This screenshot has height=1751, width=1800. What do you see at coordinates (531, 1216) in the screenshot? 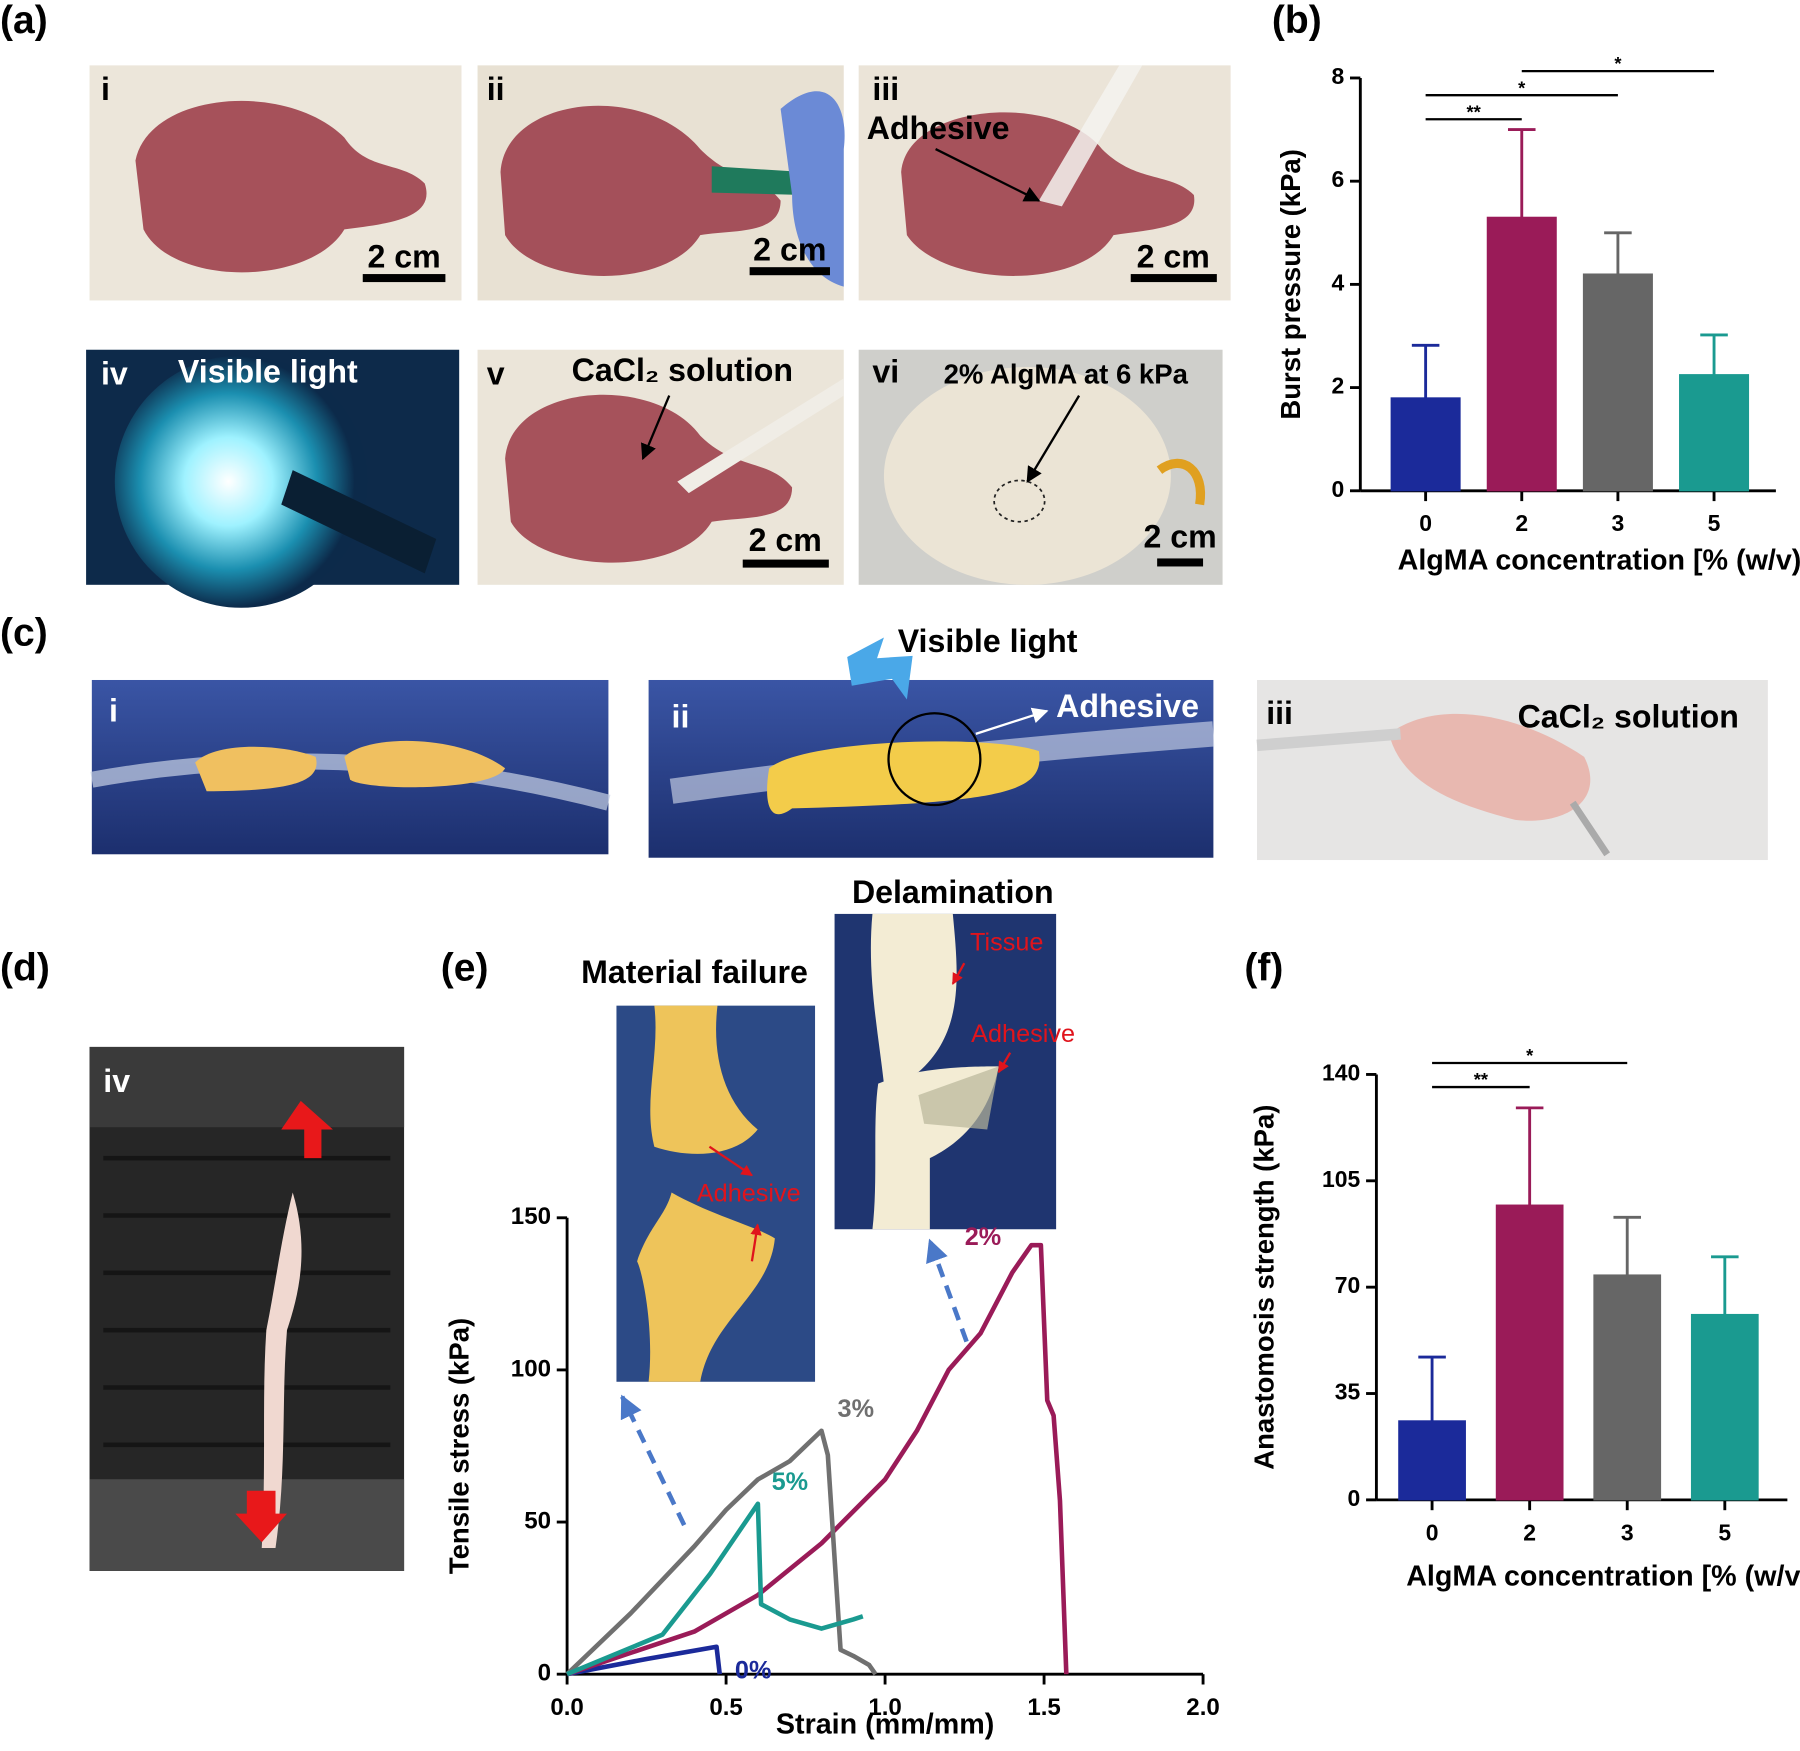
I see `y-tick-label: 150` at bounding box center [531, 1216].